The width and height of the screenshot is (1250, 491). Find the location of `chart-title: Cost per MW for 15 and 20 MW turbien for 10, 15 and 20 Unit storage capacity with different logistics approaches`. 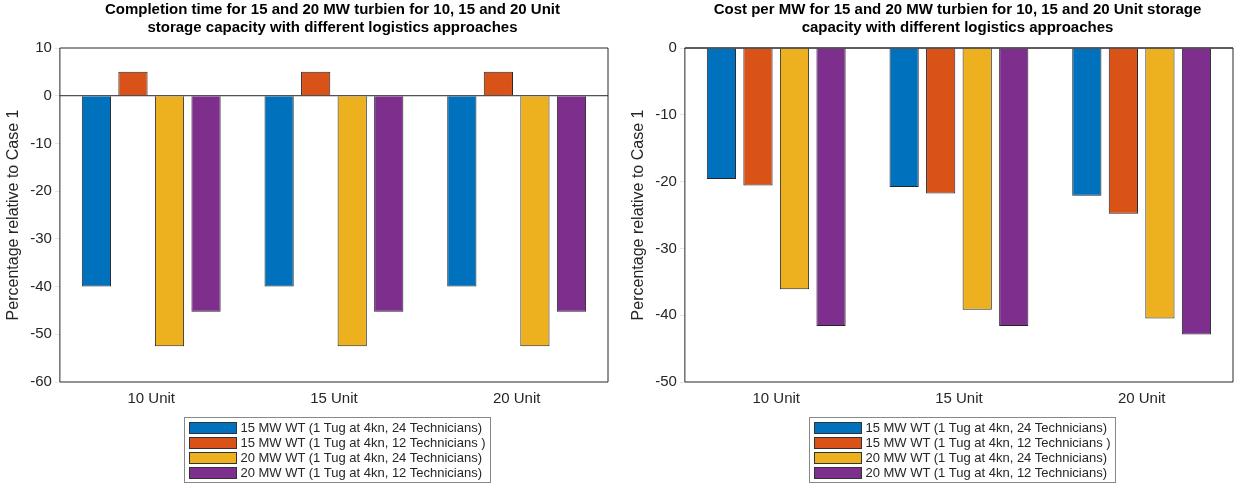

chart-title: Cost per MW for 15 and 20 MW turbien for 10, 15 and 20 Unit storage capacity with different logistics approaches is located at coordinates (957, 18).